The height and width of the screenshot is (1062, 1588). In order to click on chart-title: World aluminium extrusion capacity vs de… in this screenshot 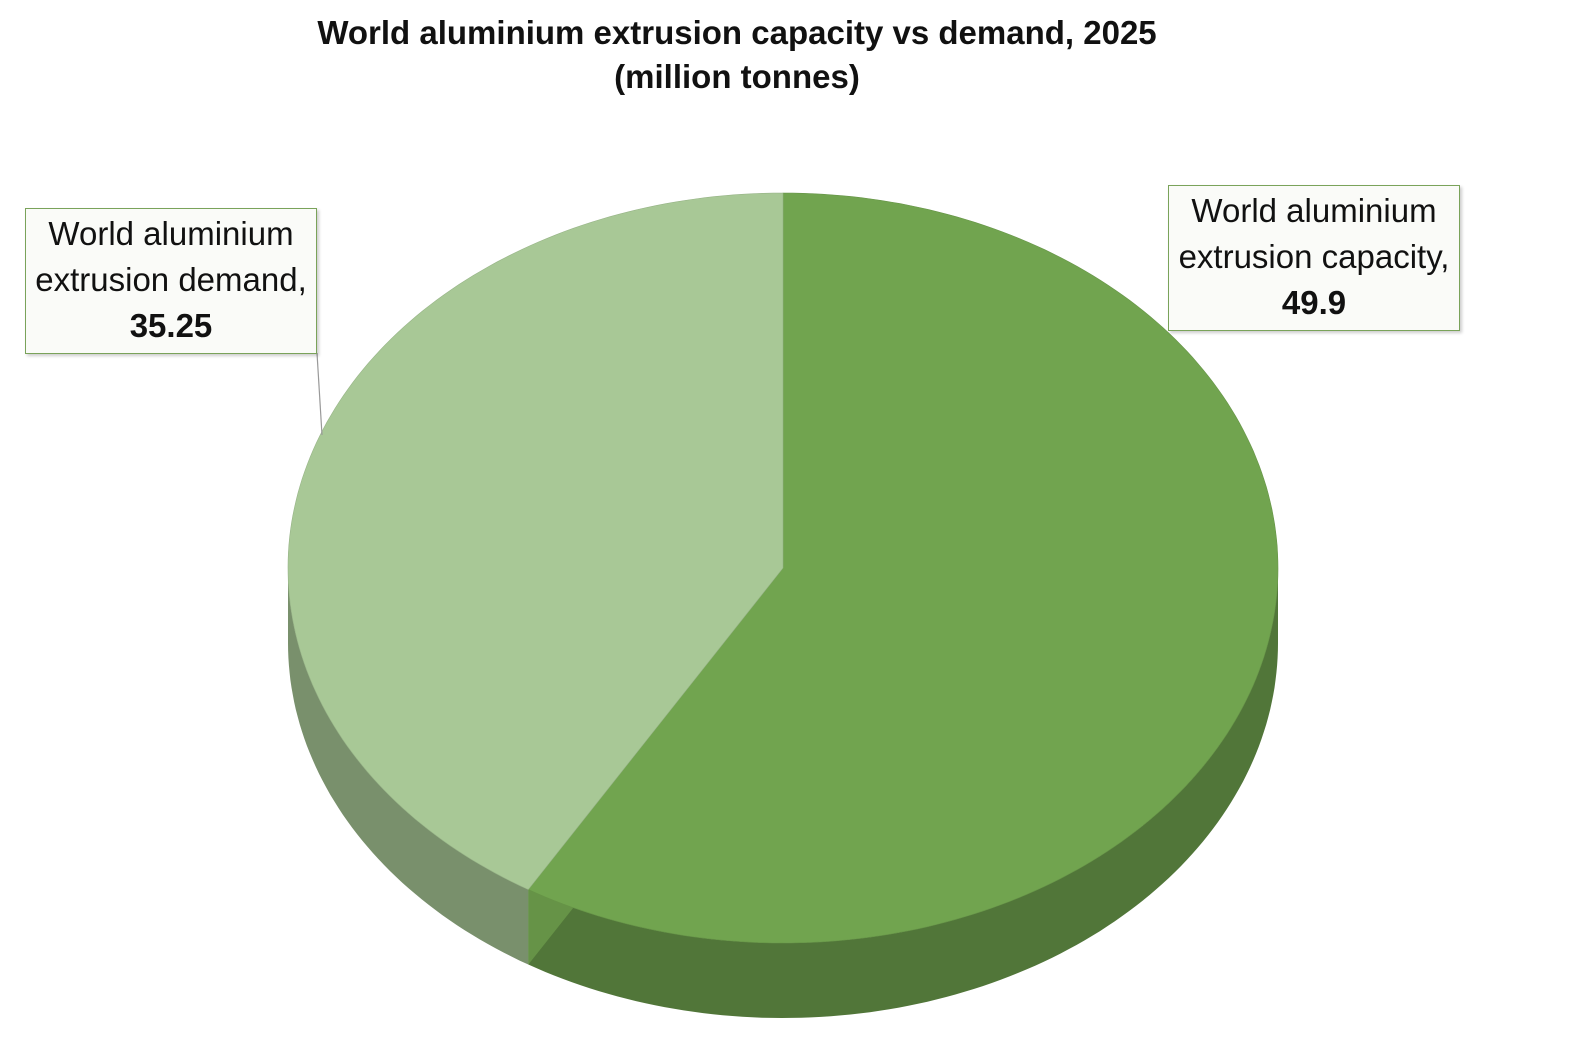, I will do `click(737, 32)`.